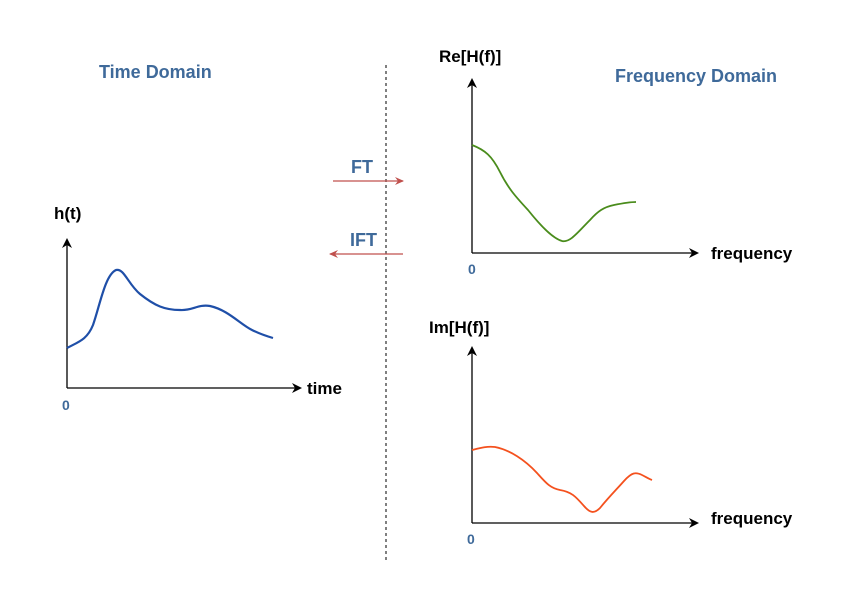 Image resolution: width=850 pixels, height=603 pixels. I want to click on time-y-label: h(t), so click(68, 213).